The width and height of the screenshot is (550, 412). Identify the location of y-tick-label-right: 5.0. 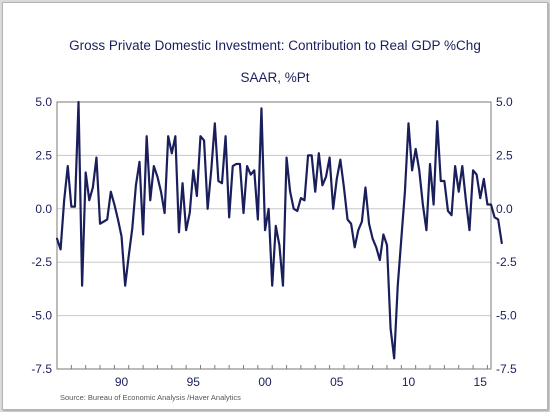
(504, 102).